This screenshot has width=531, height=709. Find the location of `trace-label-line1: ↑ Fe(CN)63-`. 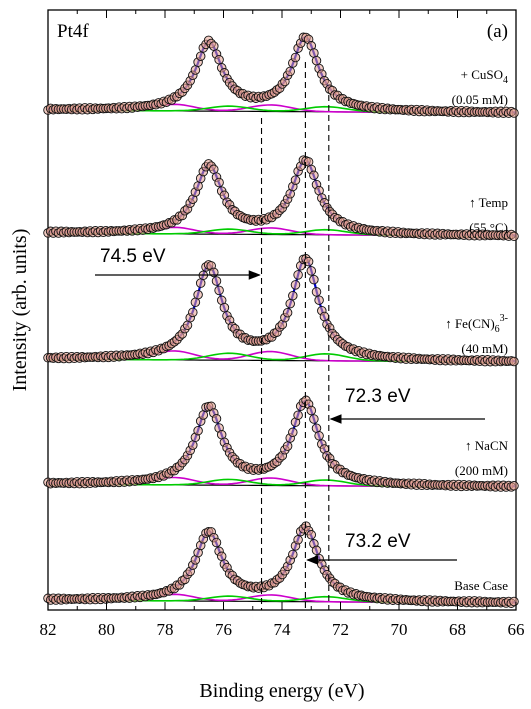

trace-label-line1: ↑ Fe(CN)63- is located at coordinates (476, 324).